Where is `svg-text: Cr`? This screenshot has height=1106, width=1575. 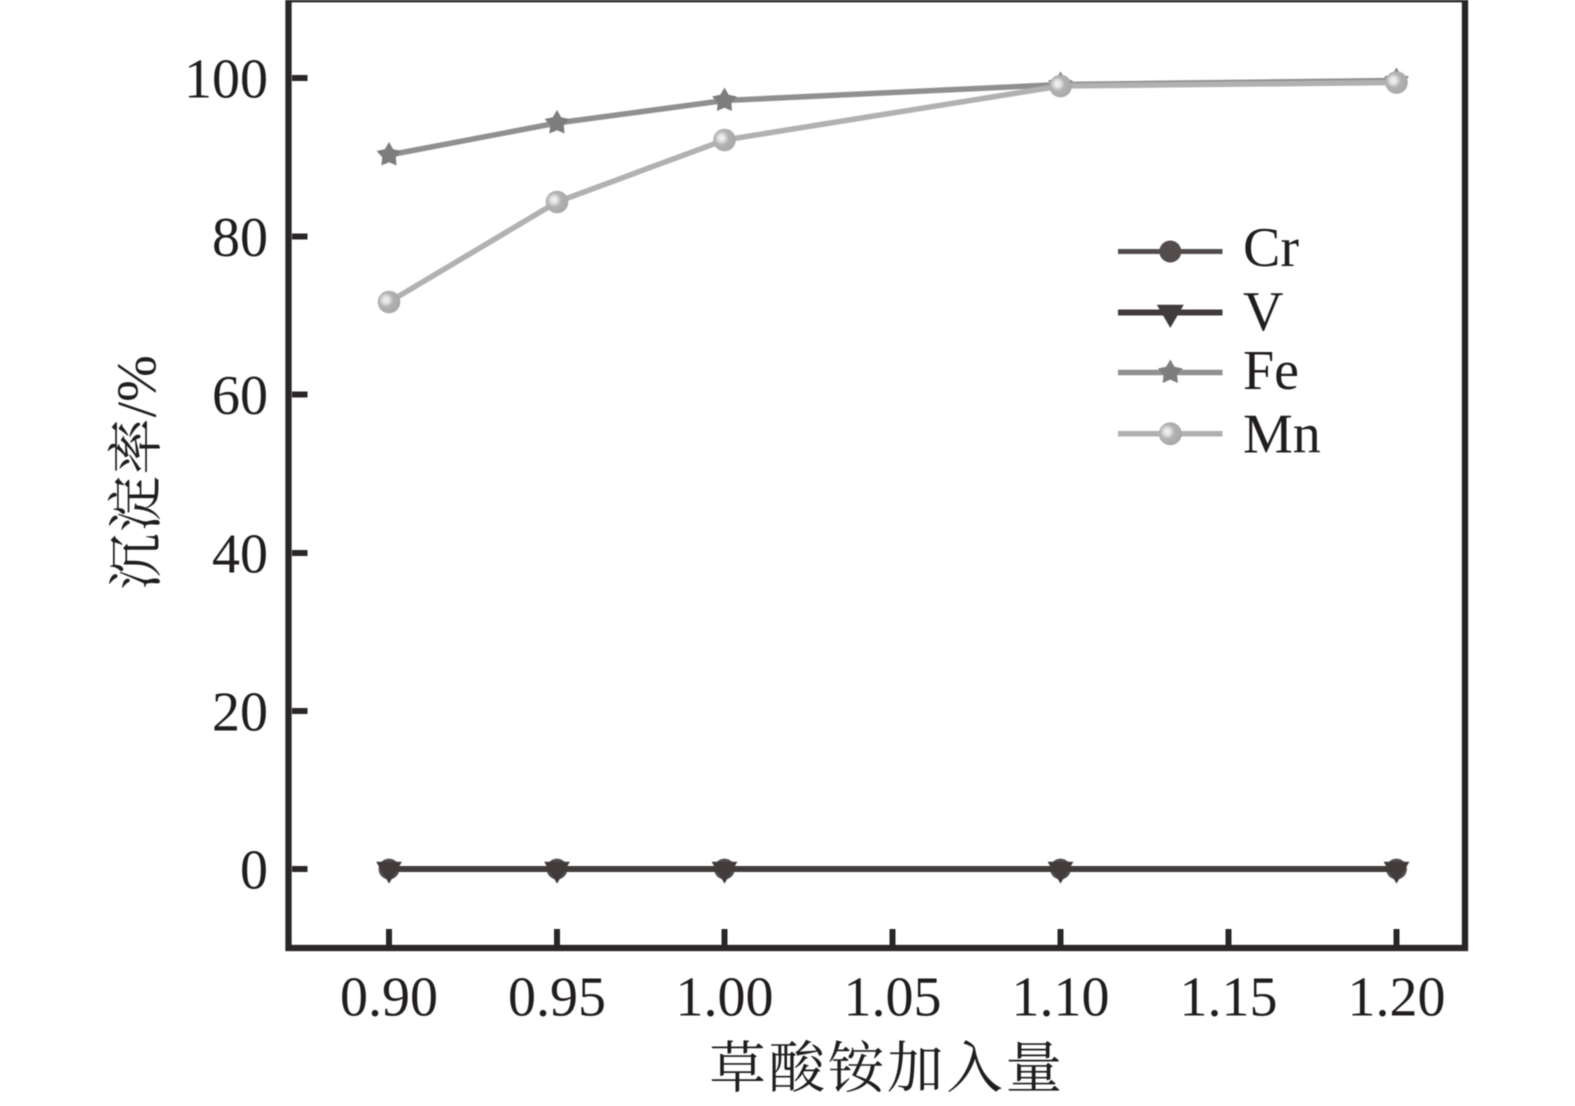 svg-text: Cr is located at coordinates (1271, 248).